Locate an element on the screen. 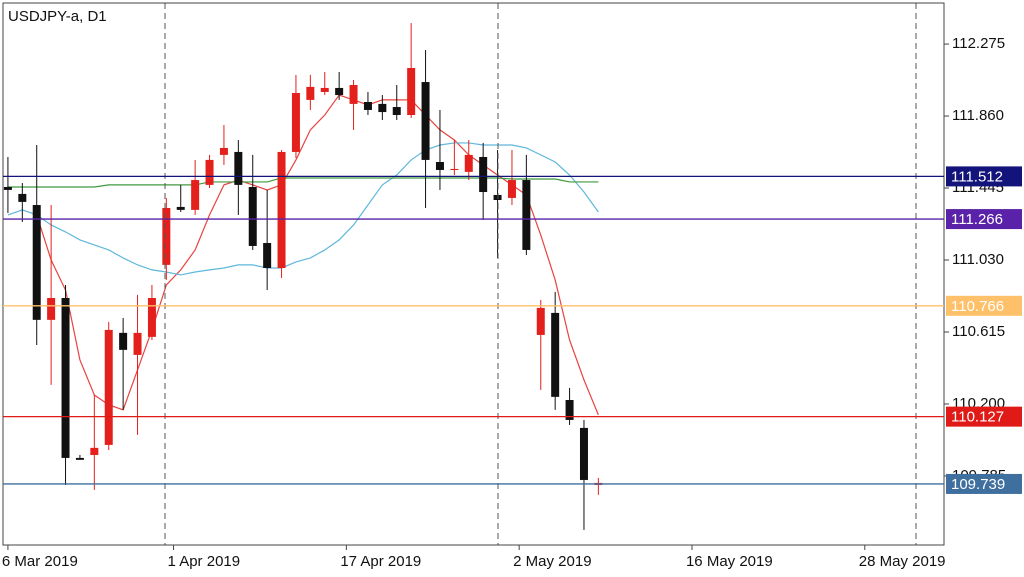  x-tick-label: 2 May 2019 is located at coordinates (552, 561).